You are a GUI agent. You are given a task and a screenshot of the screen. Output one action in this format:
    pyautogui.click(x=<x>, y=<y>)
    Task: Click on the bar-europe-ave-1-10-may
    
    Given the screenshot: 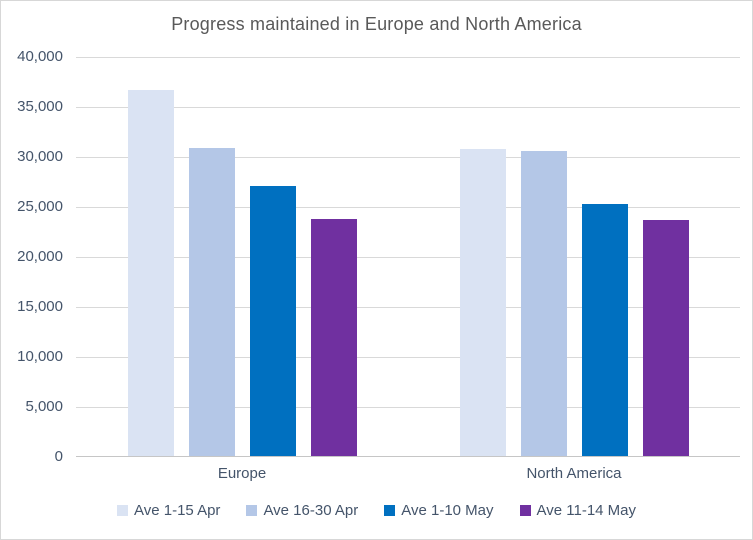 What is the action you would take?
    pyautogui.click(x=272, y=321)
    